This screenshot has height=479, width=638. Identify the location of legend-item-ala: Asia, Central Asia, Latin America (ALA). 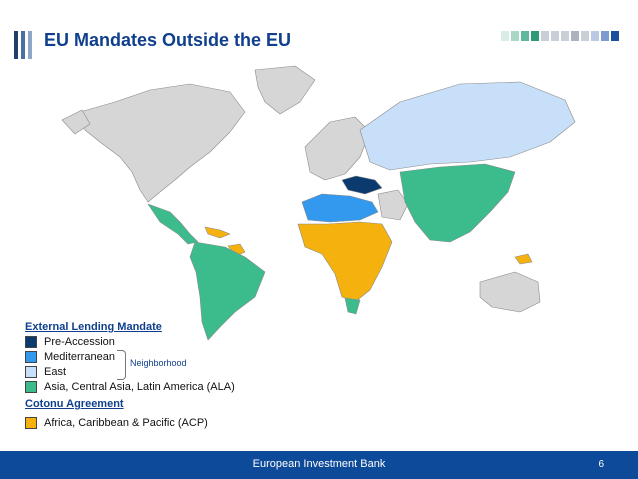
(130, 386).